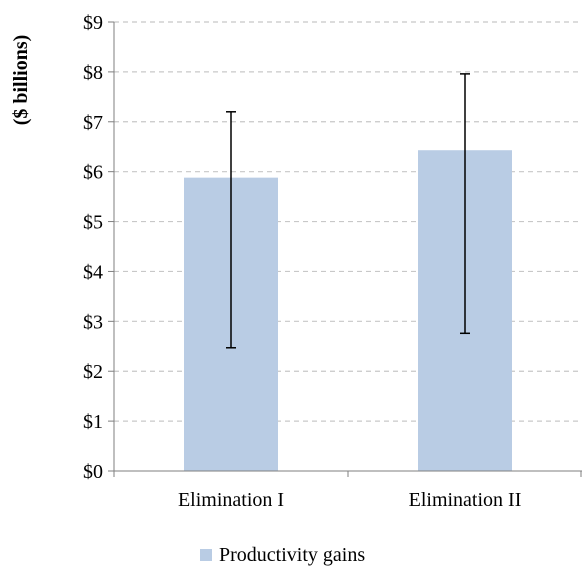 The height and width of the screenshot is (577, 582). Describe the element at coordinates (292, 555) in the screenshot. I see `legend-label: Productivity gains` at that location.